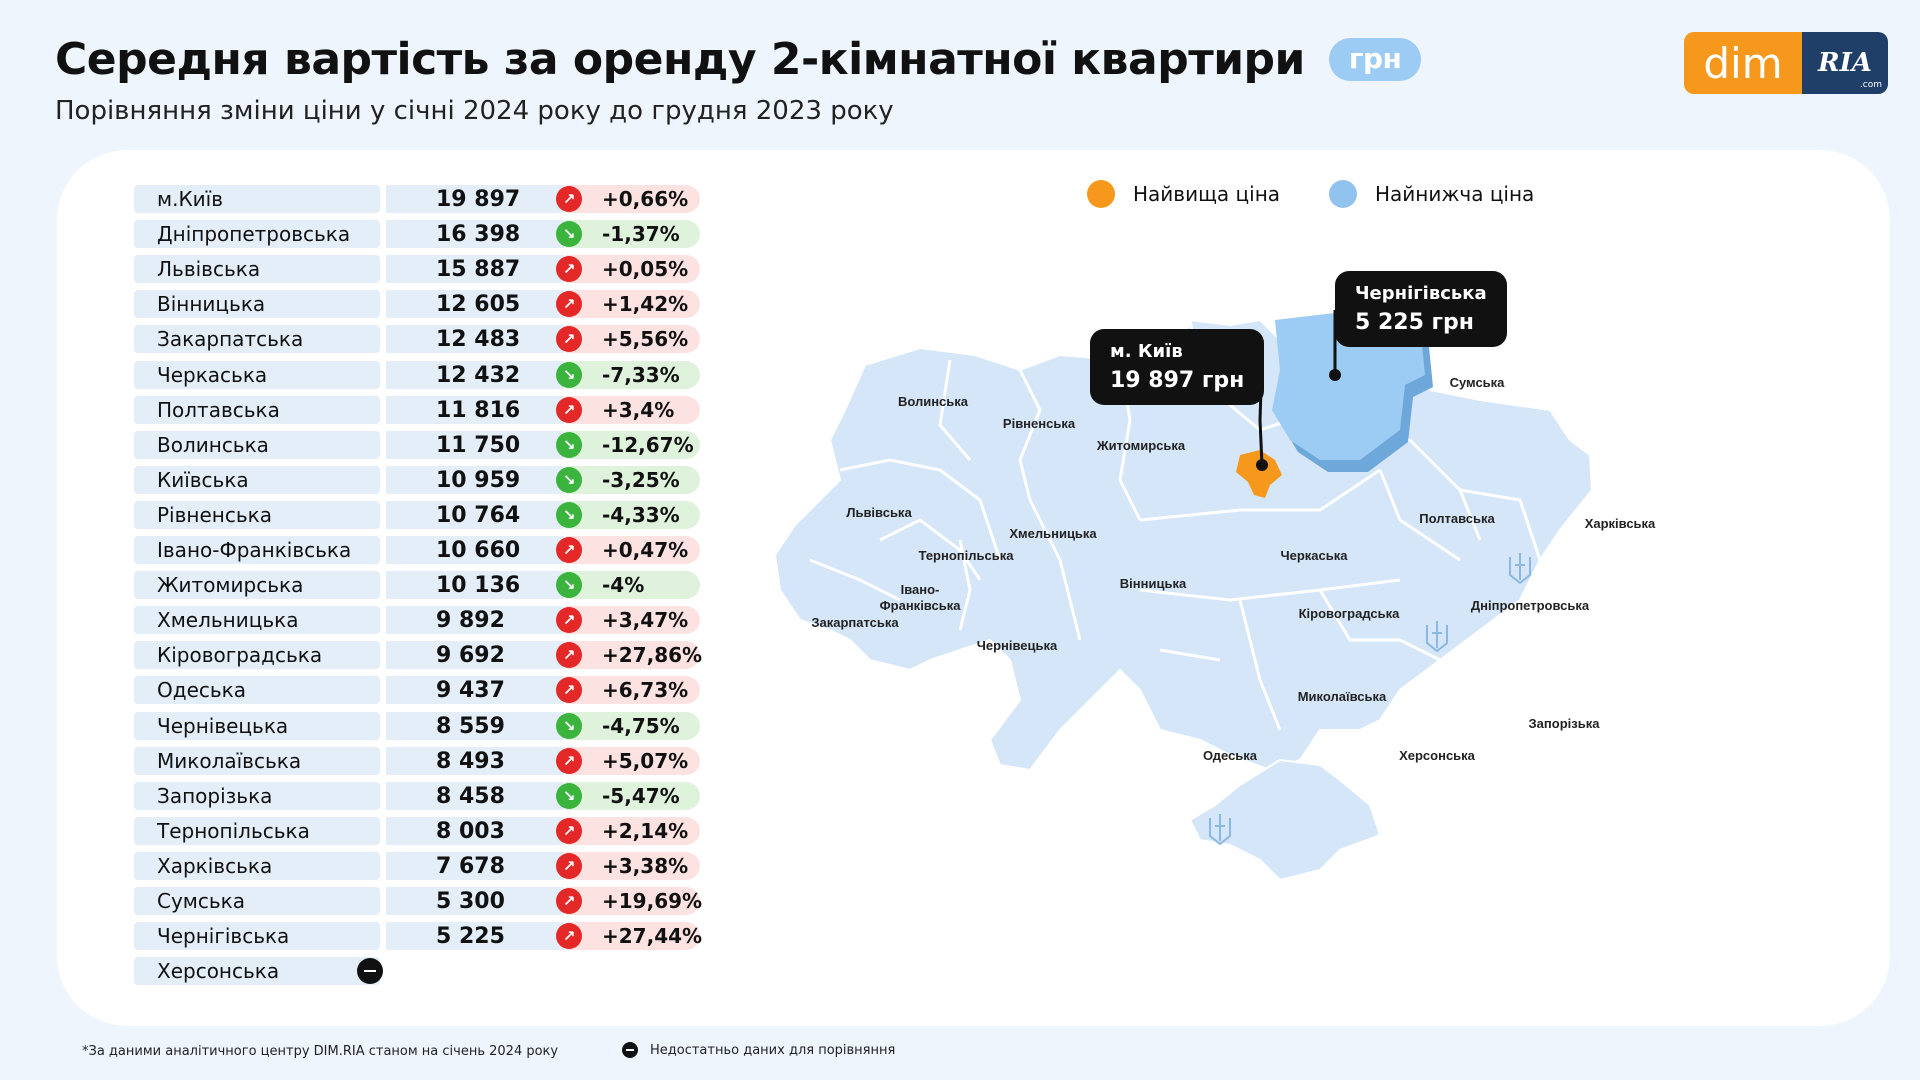  Describe the element at coordinates (257, 339) in the screenshot. I see `region-name: Закарпатська` at that location.